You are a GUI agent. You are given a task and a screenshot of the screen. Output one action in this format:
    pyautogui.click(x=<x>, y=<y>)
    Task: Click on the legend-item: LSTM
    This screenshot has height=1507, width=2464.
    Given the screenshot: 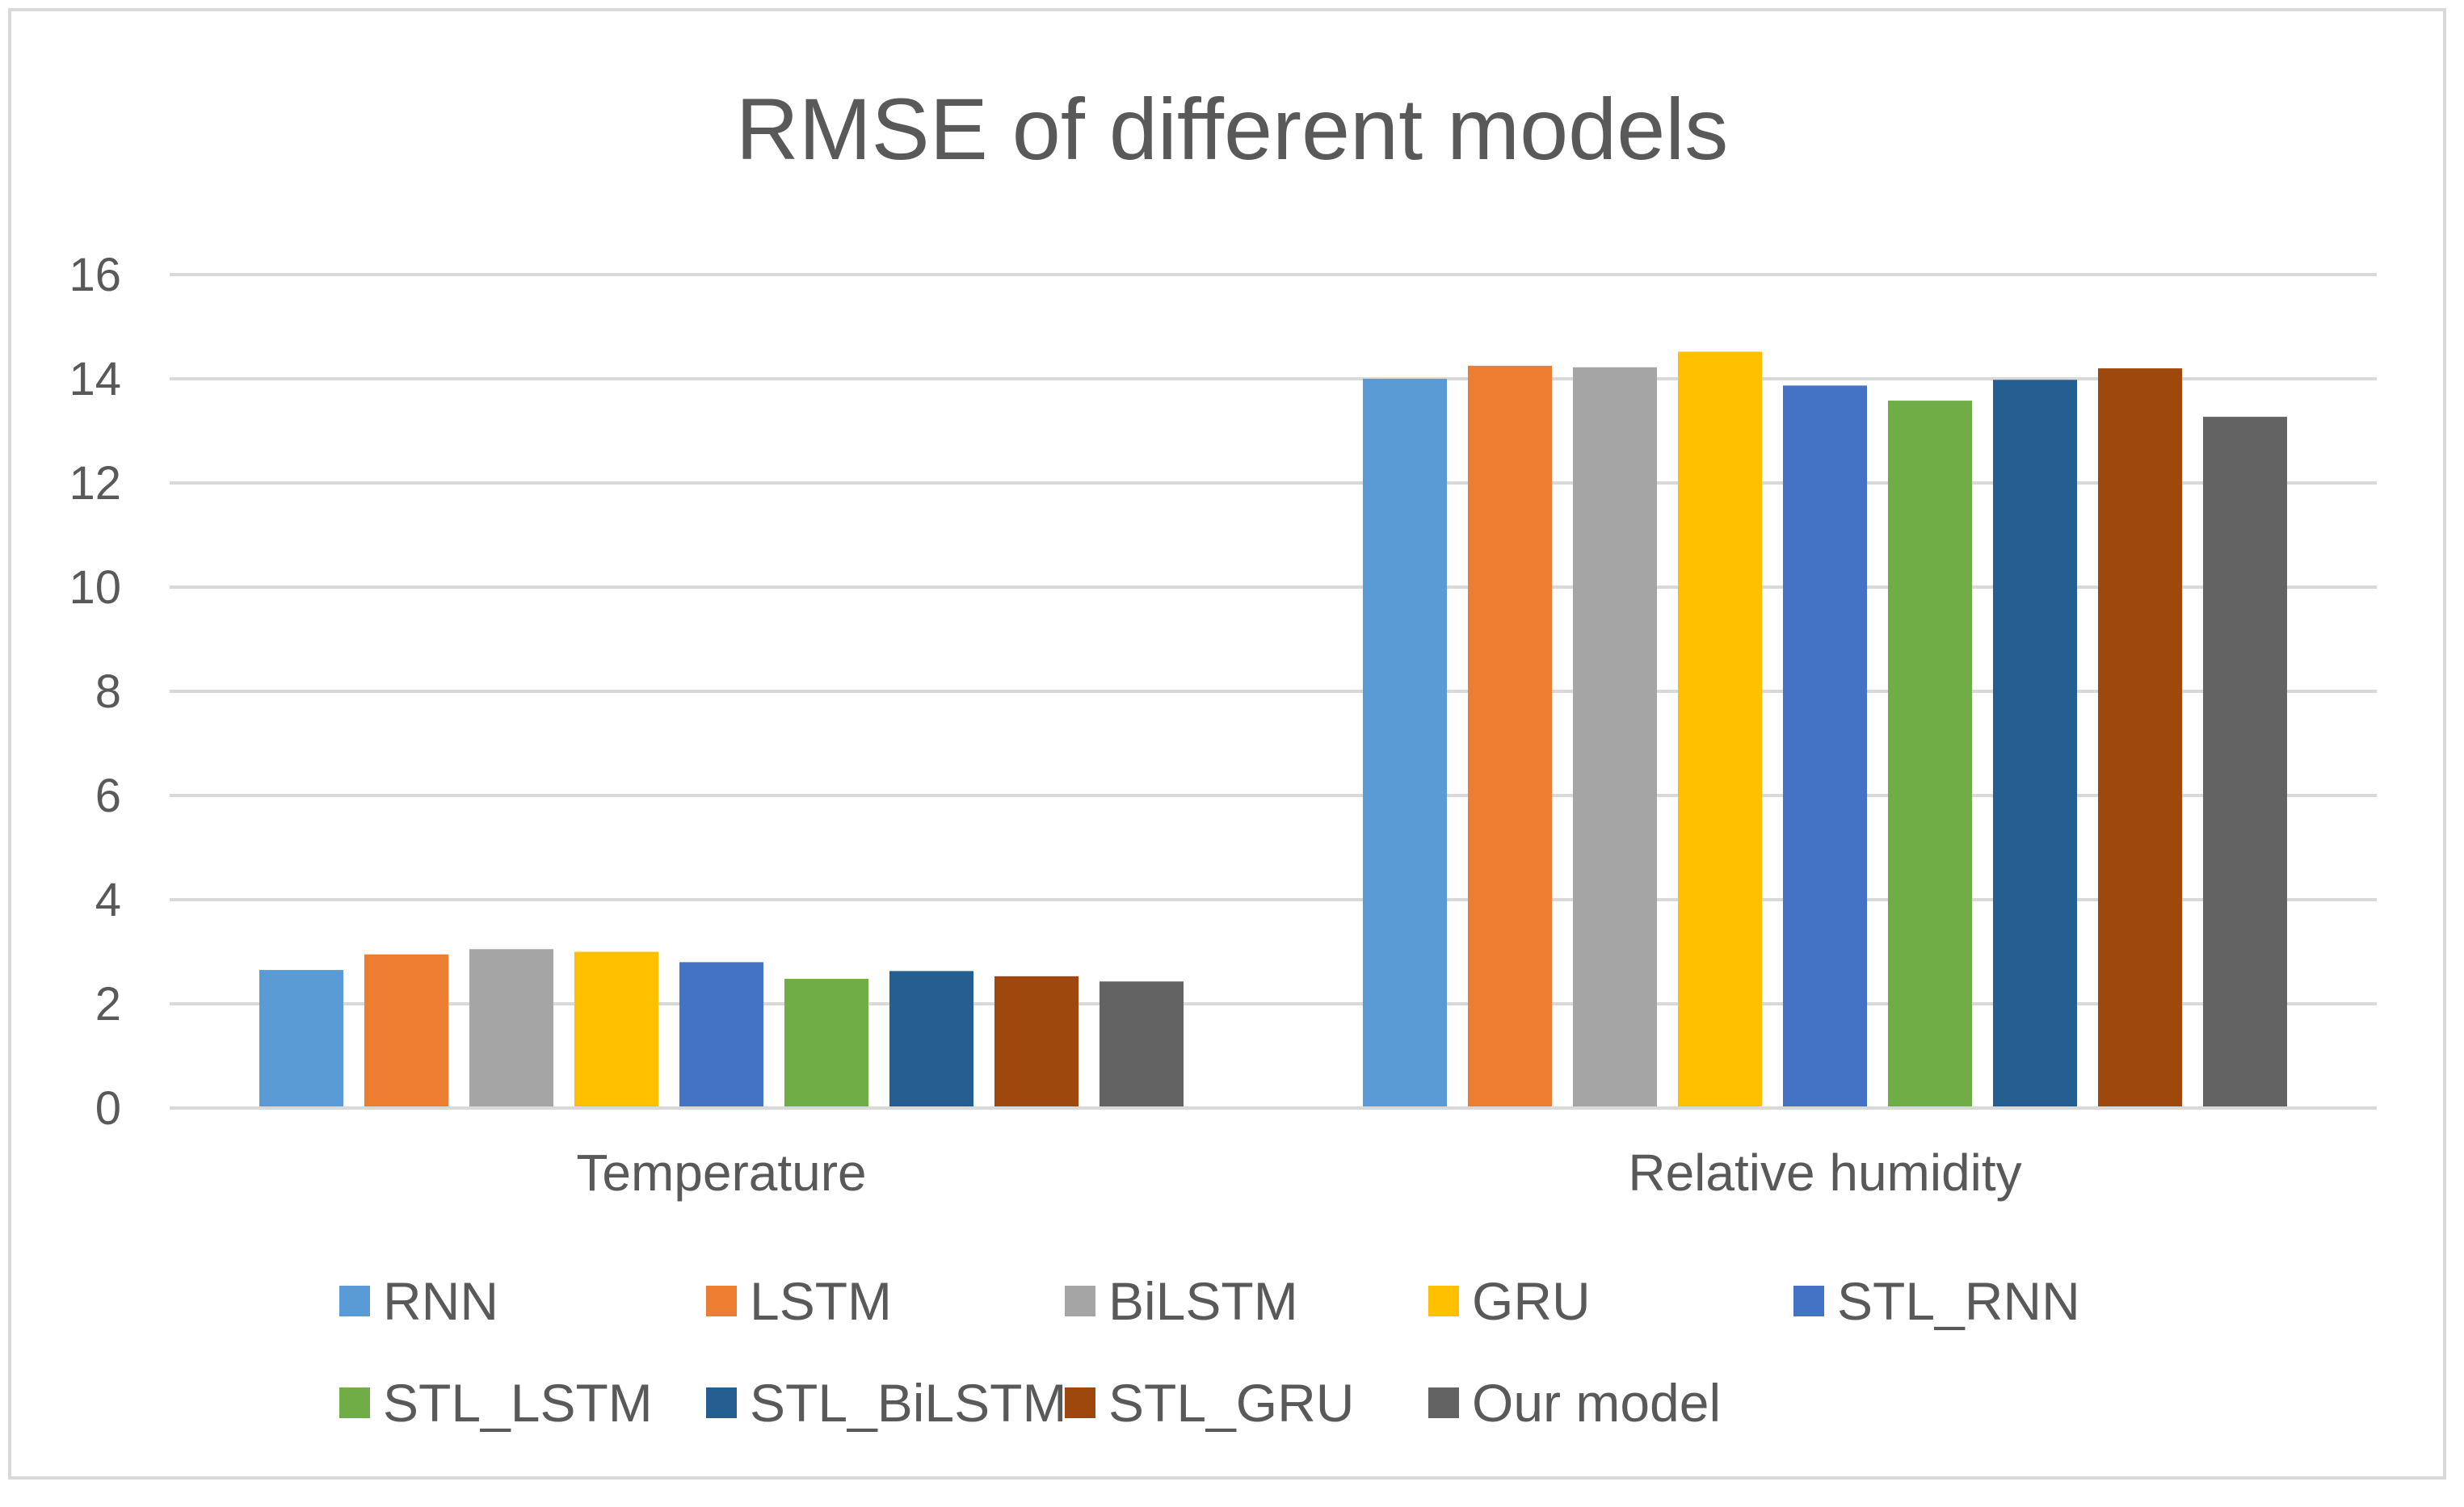 What is the action you would take?
    pyautogui.click(x=799, y=1301)
    